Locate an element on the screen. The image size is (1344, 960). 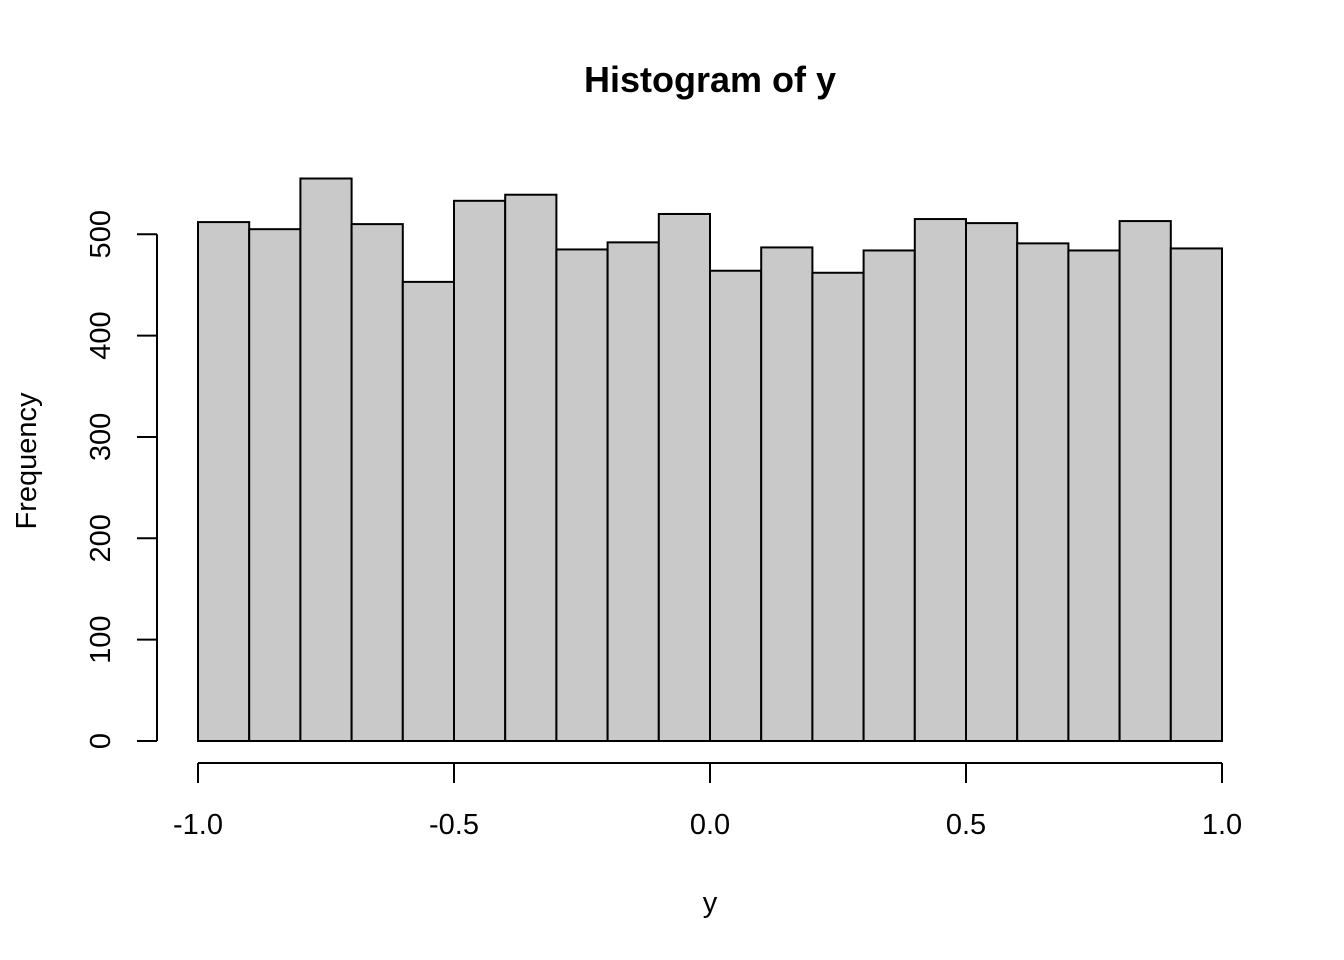
x-tick-label: 0.0 is located at coordinates (710, 825).